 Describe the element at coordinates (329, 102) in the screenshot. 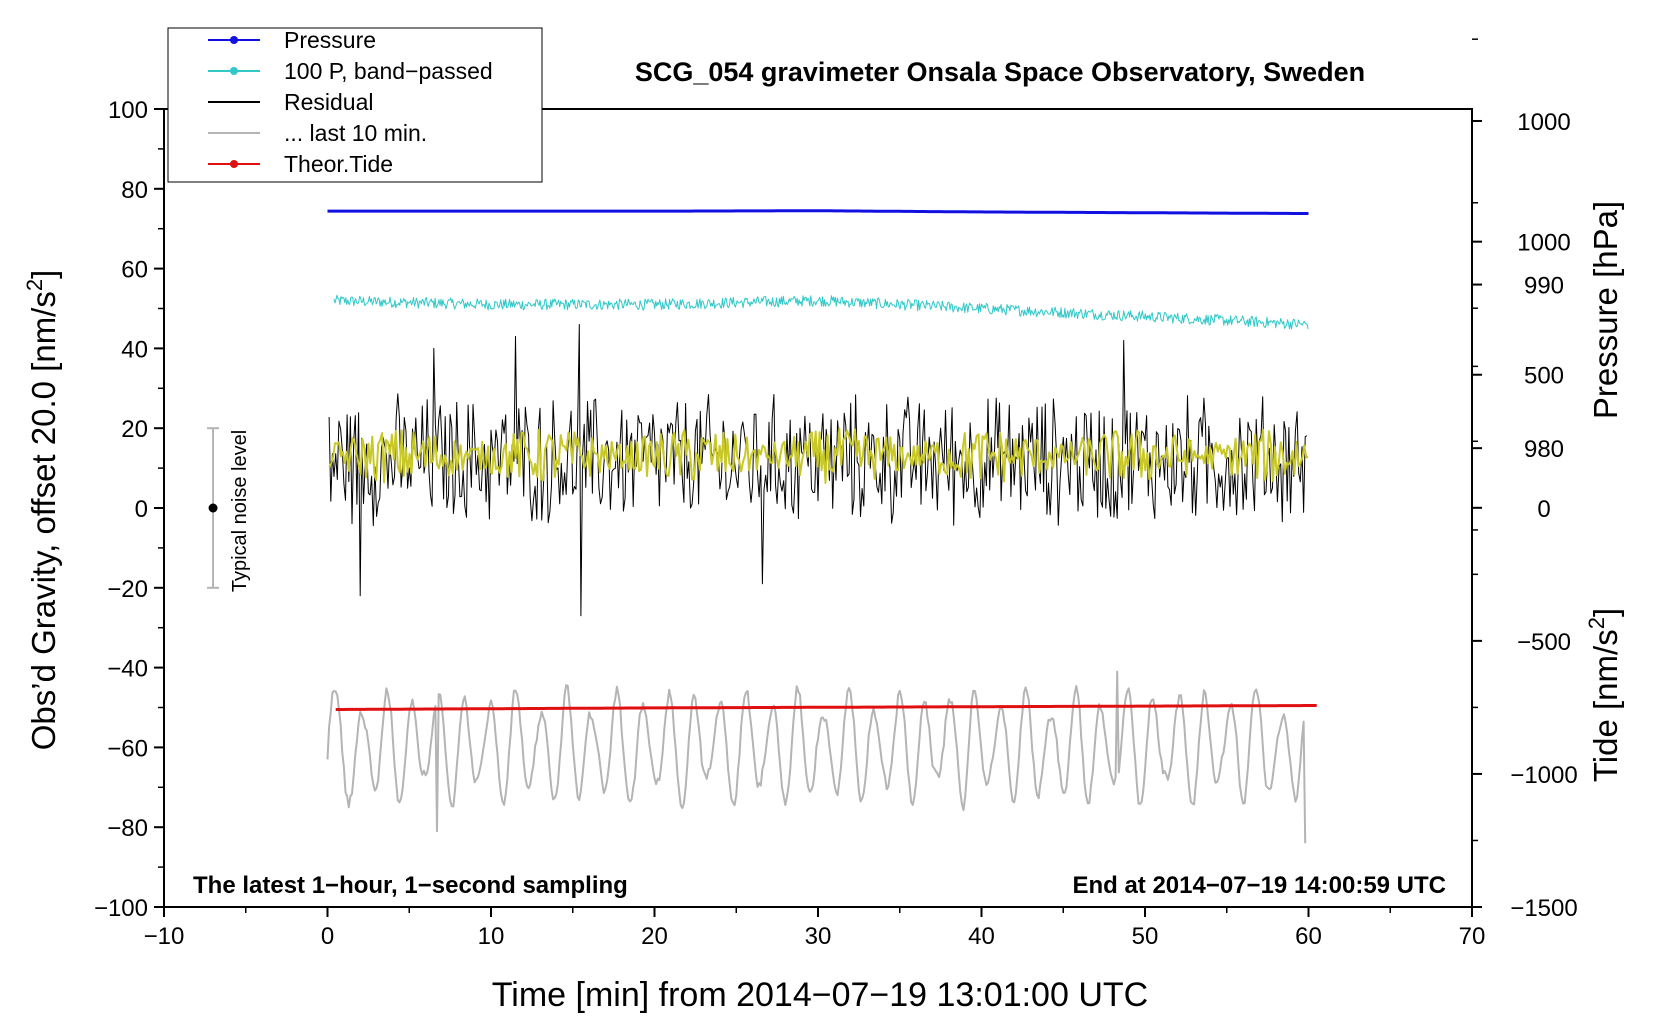

I see `legend-label: Residual` at that location.